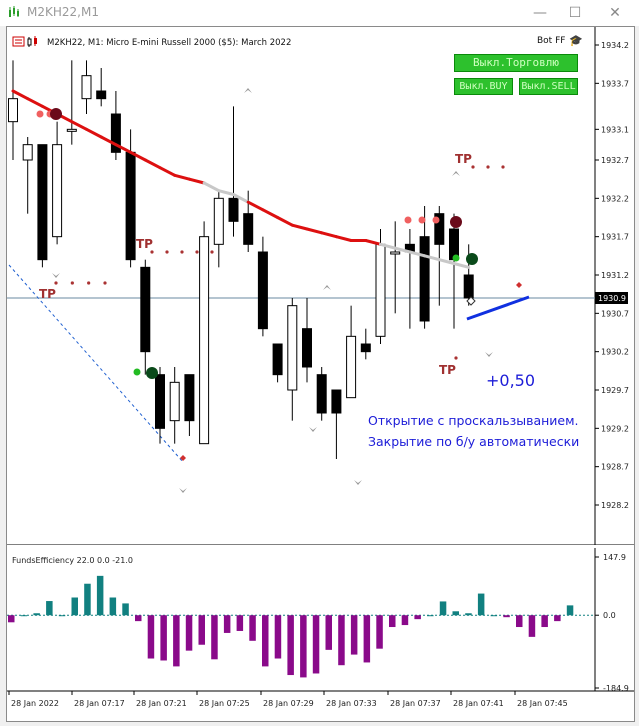 The image size is (639, 726). Describe the element at coordinates (183, 458) in the screenshot. I see `exit-marker` at that location.